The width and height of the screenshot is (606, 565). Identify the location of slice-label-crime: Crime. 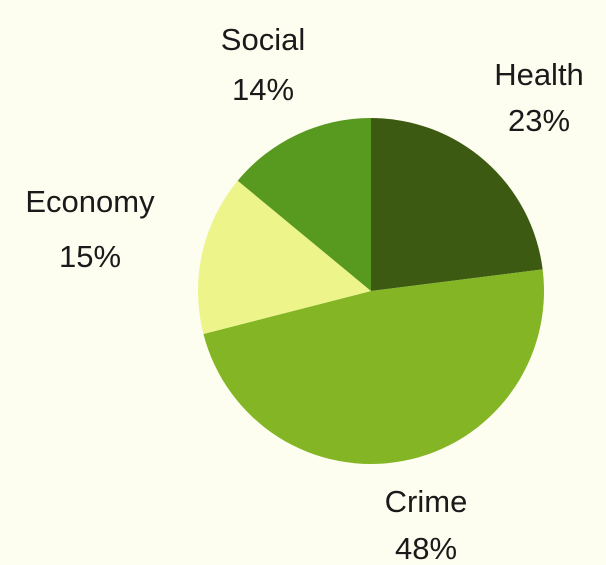
(426, 501).